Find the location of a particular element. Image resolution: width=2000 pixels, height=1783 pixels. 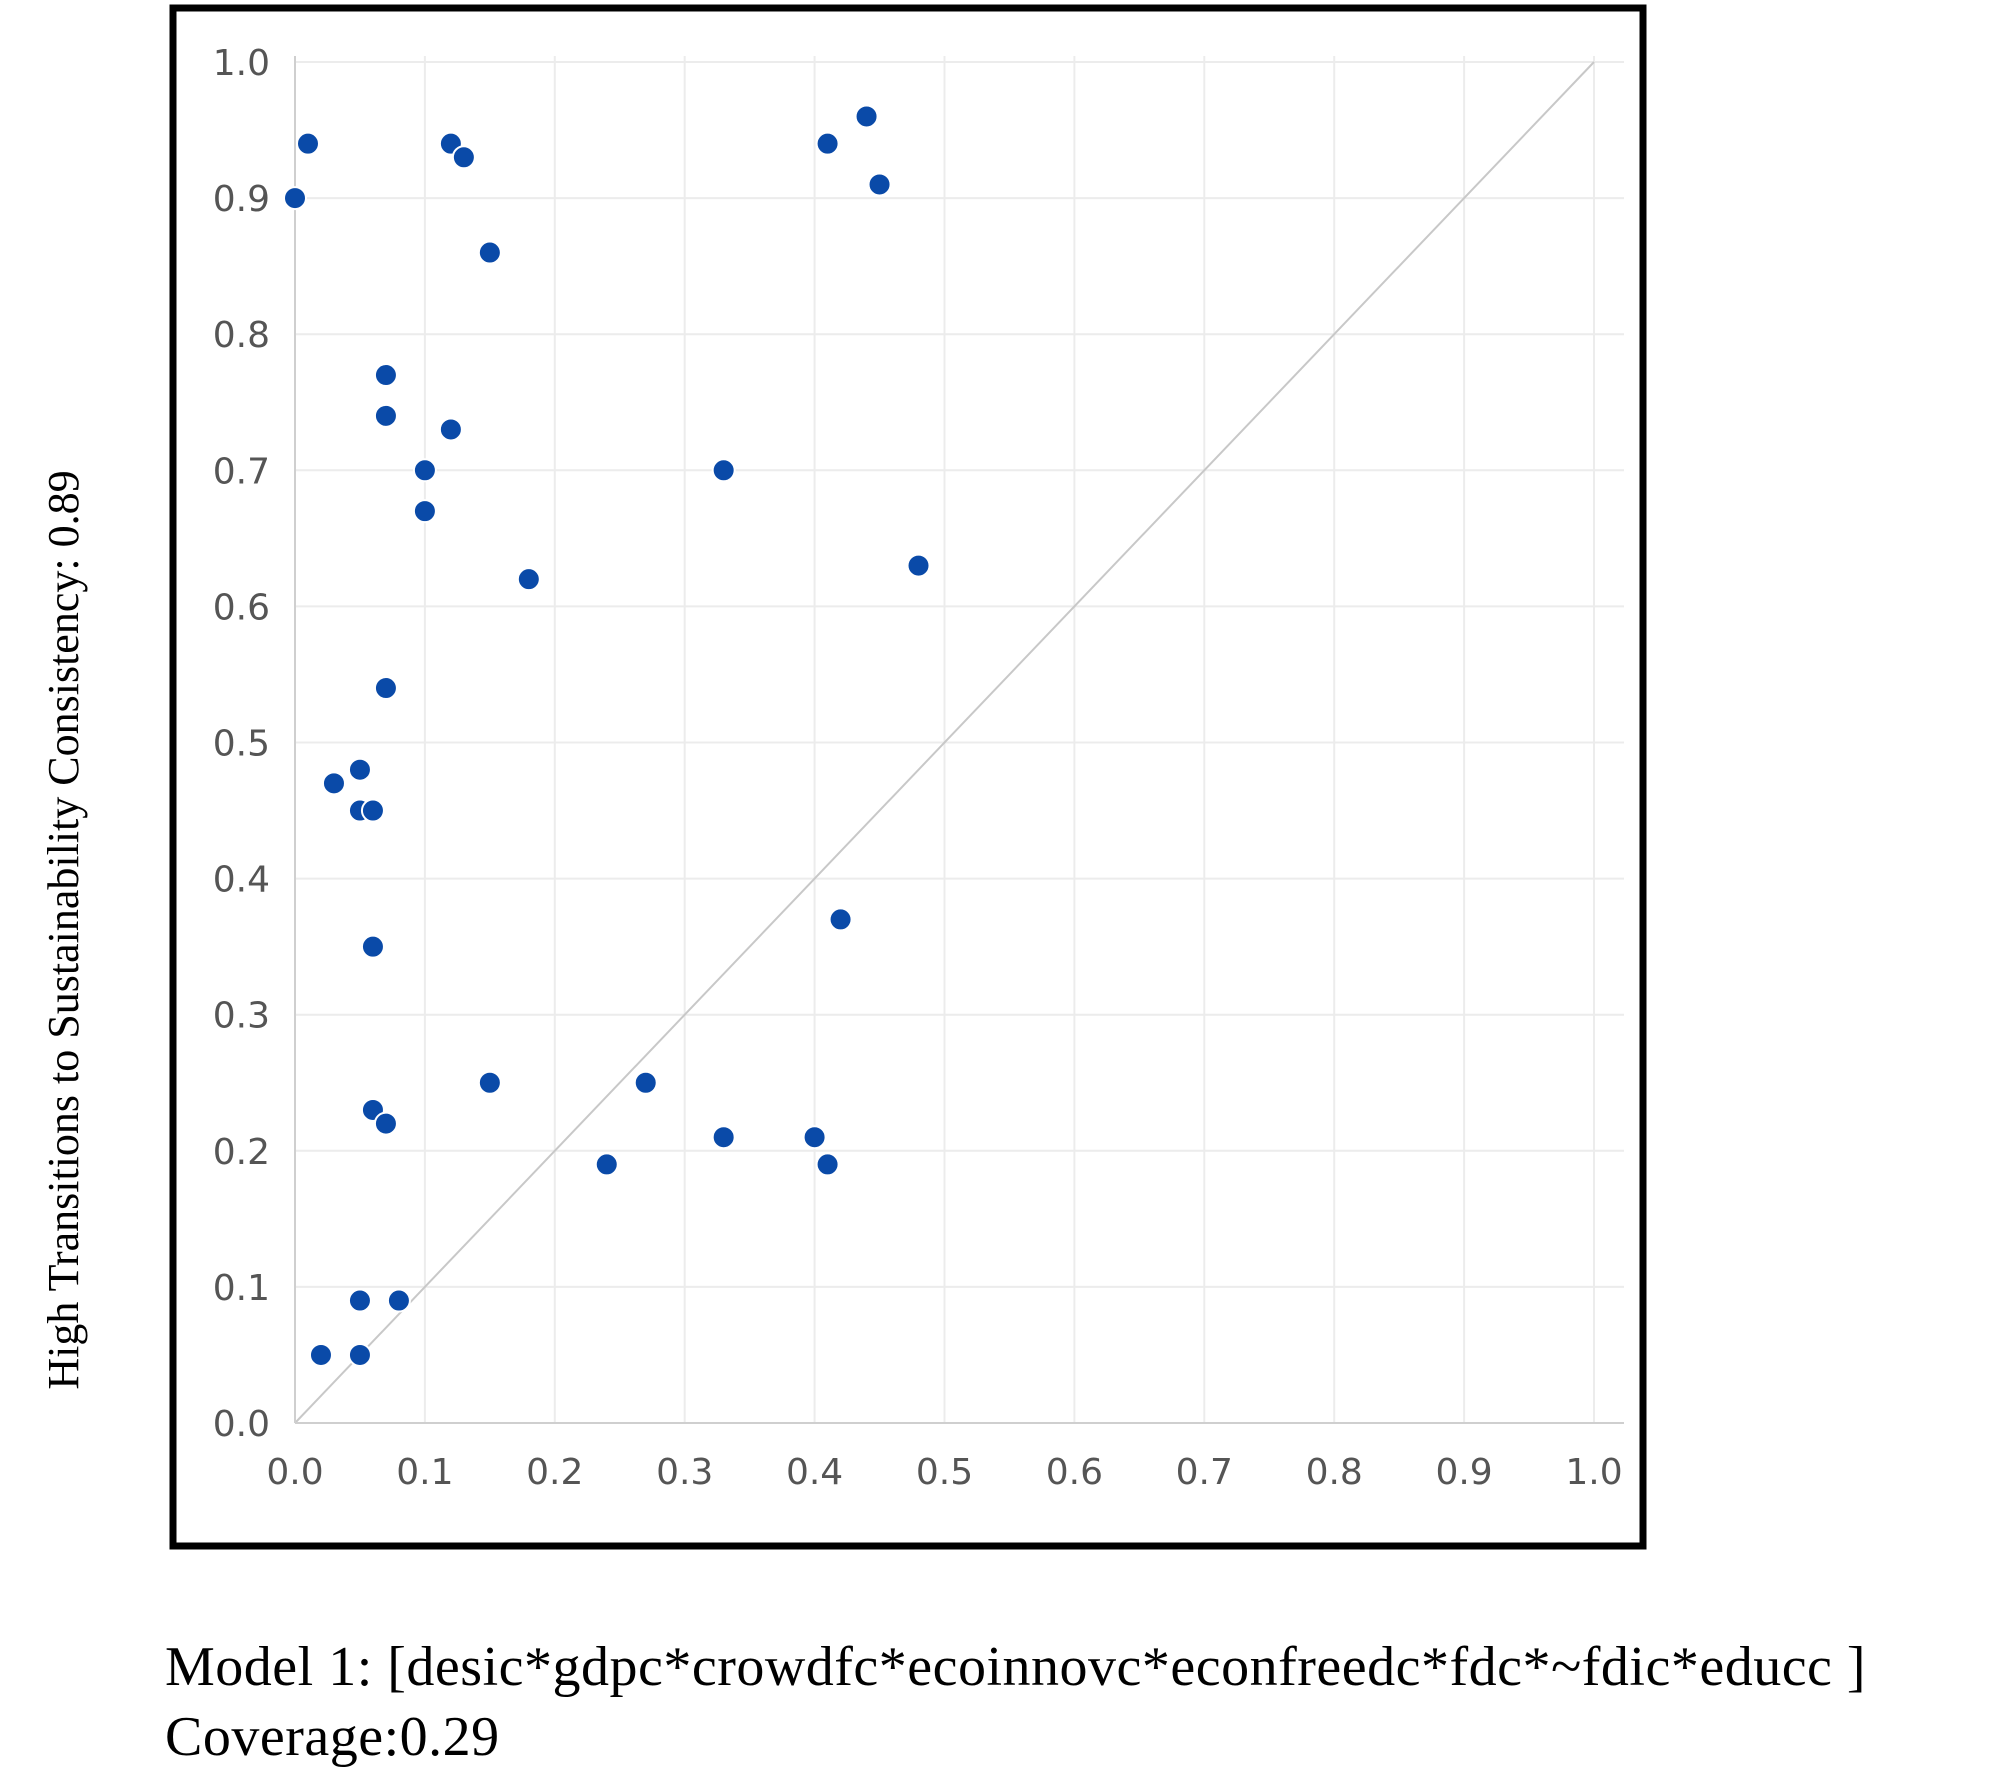

y-tick-label: 0.4 is located at coordinates (241, 880).